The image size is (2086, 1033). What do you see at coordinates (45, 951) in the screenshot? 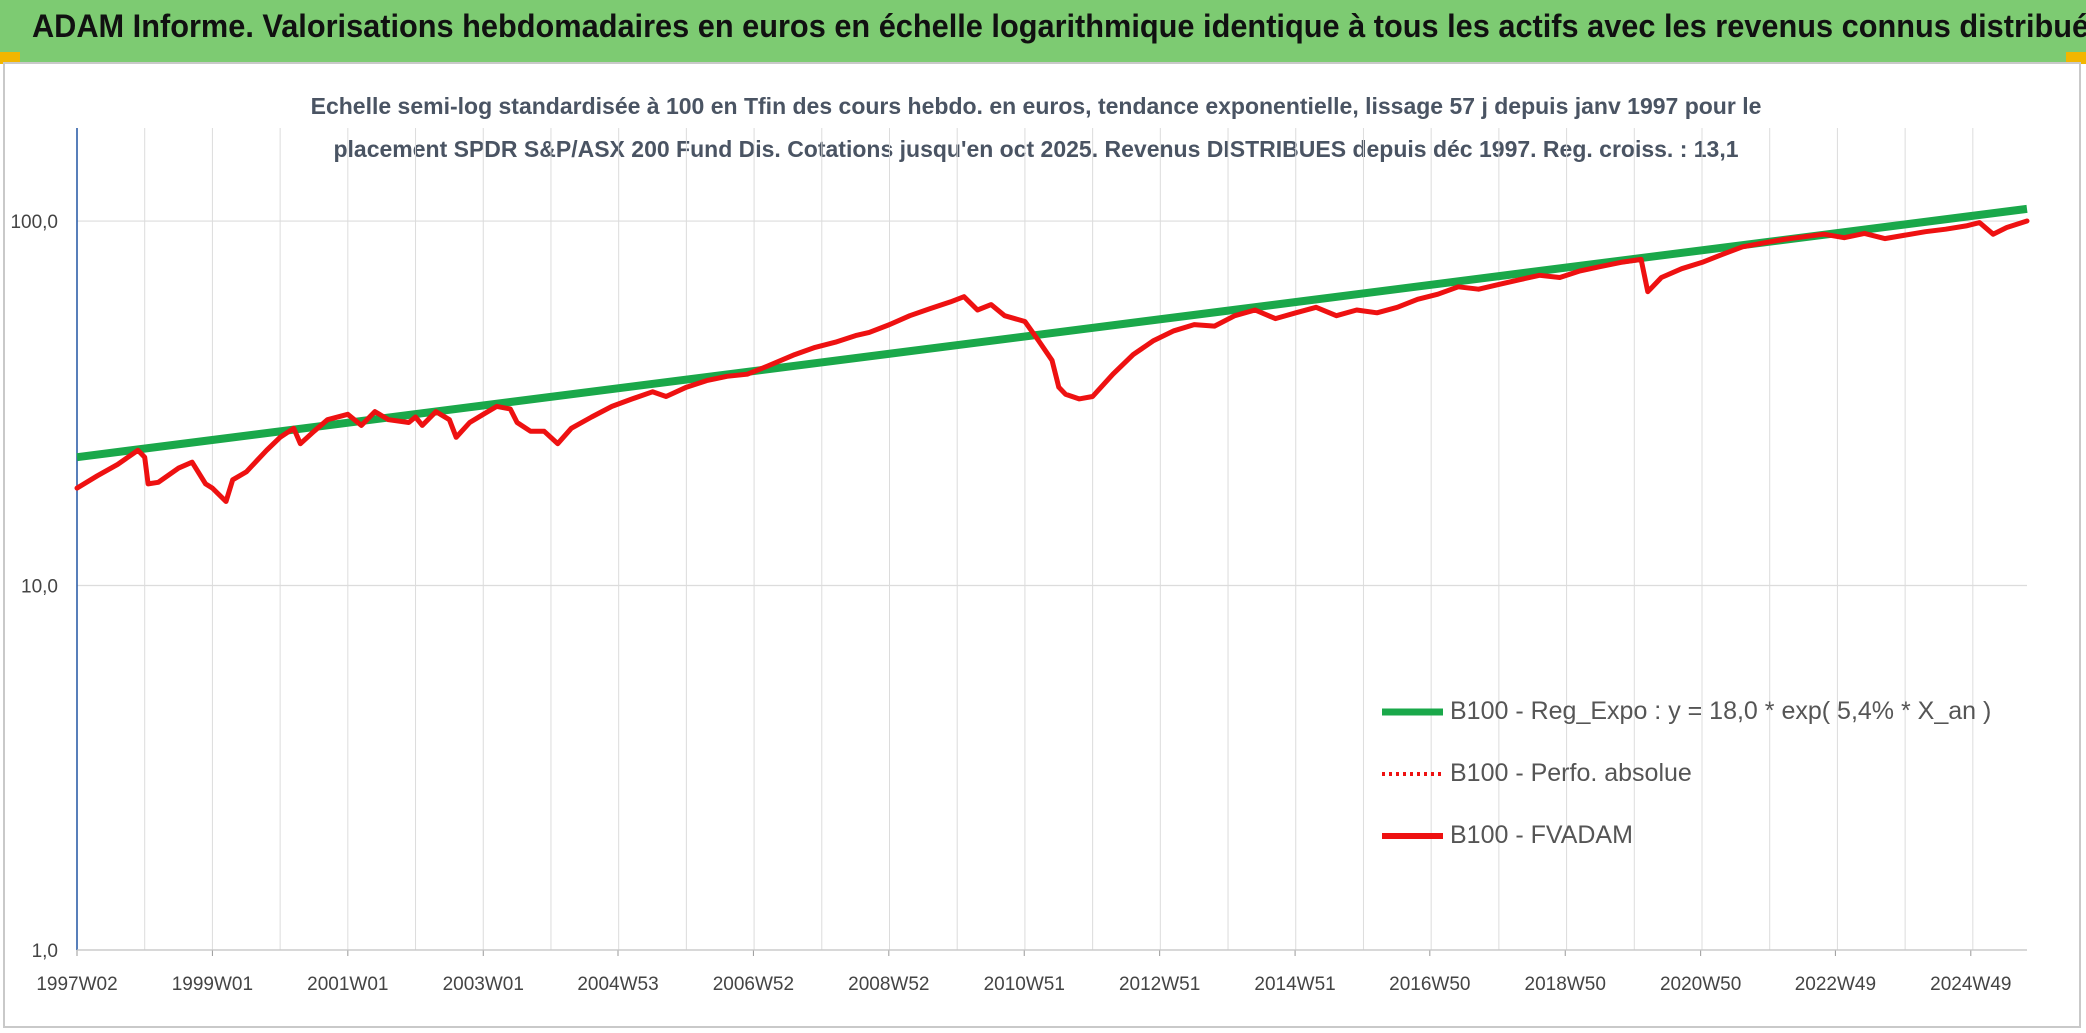
I see `y-tick-label: 1,0` at bounding box center [45, 951].